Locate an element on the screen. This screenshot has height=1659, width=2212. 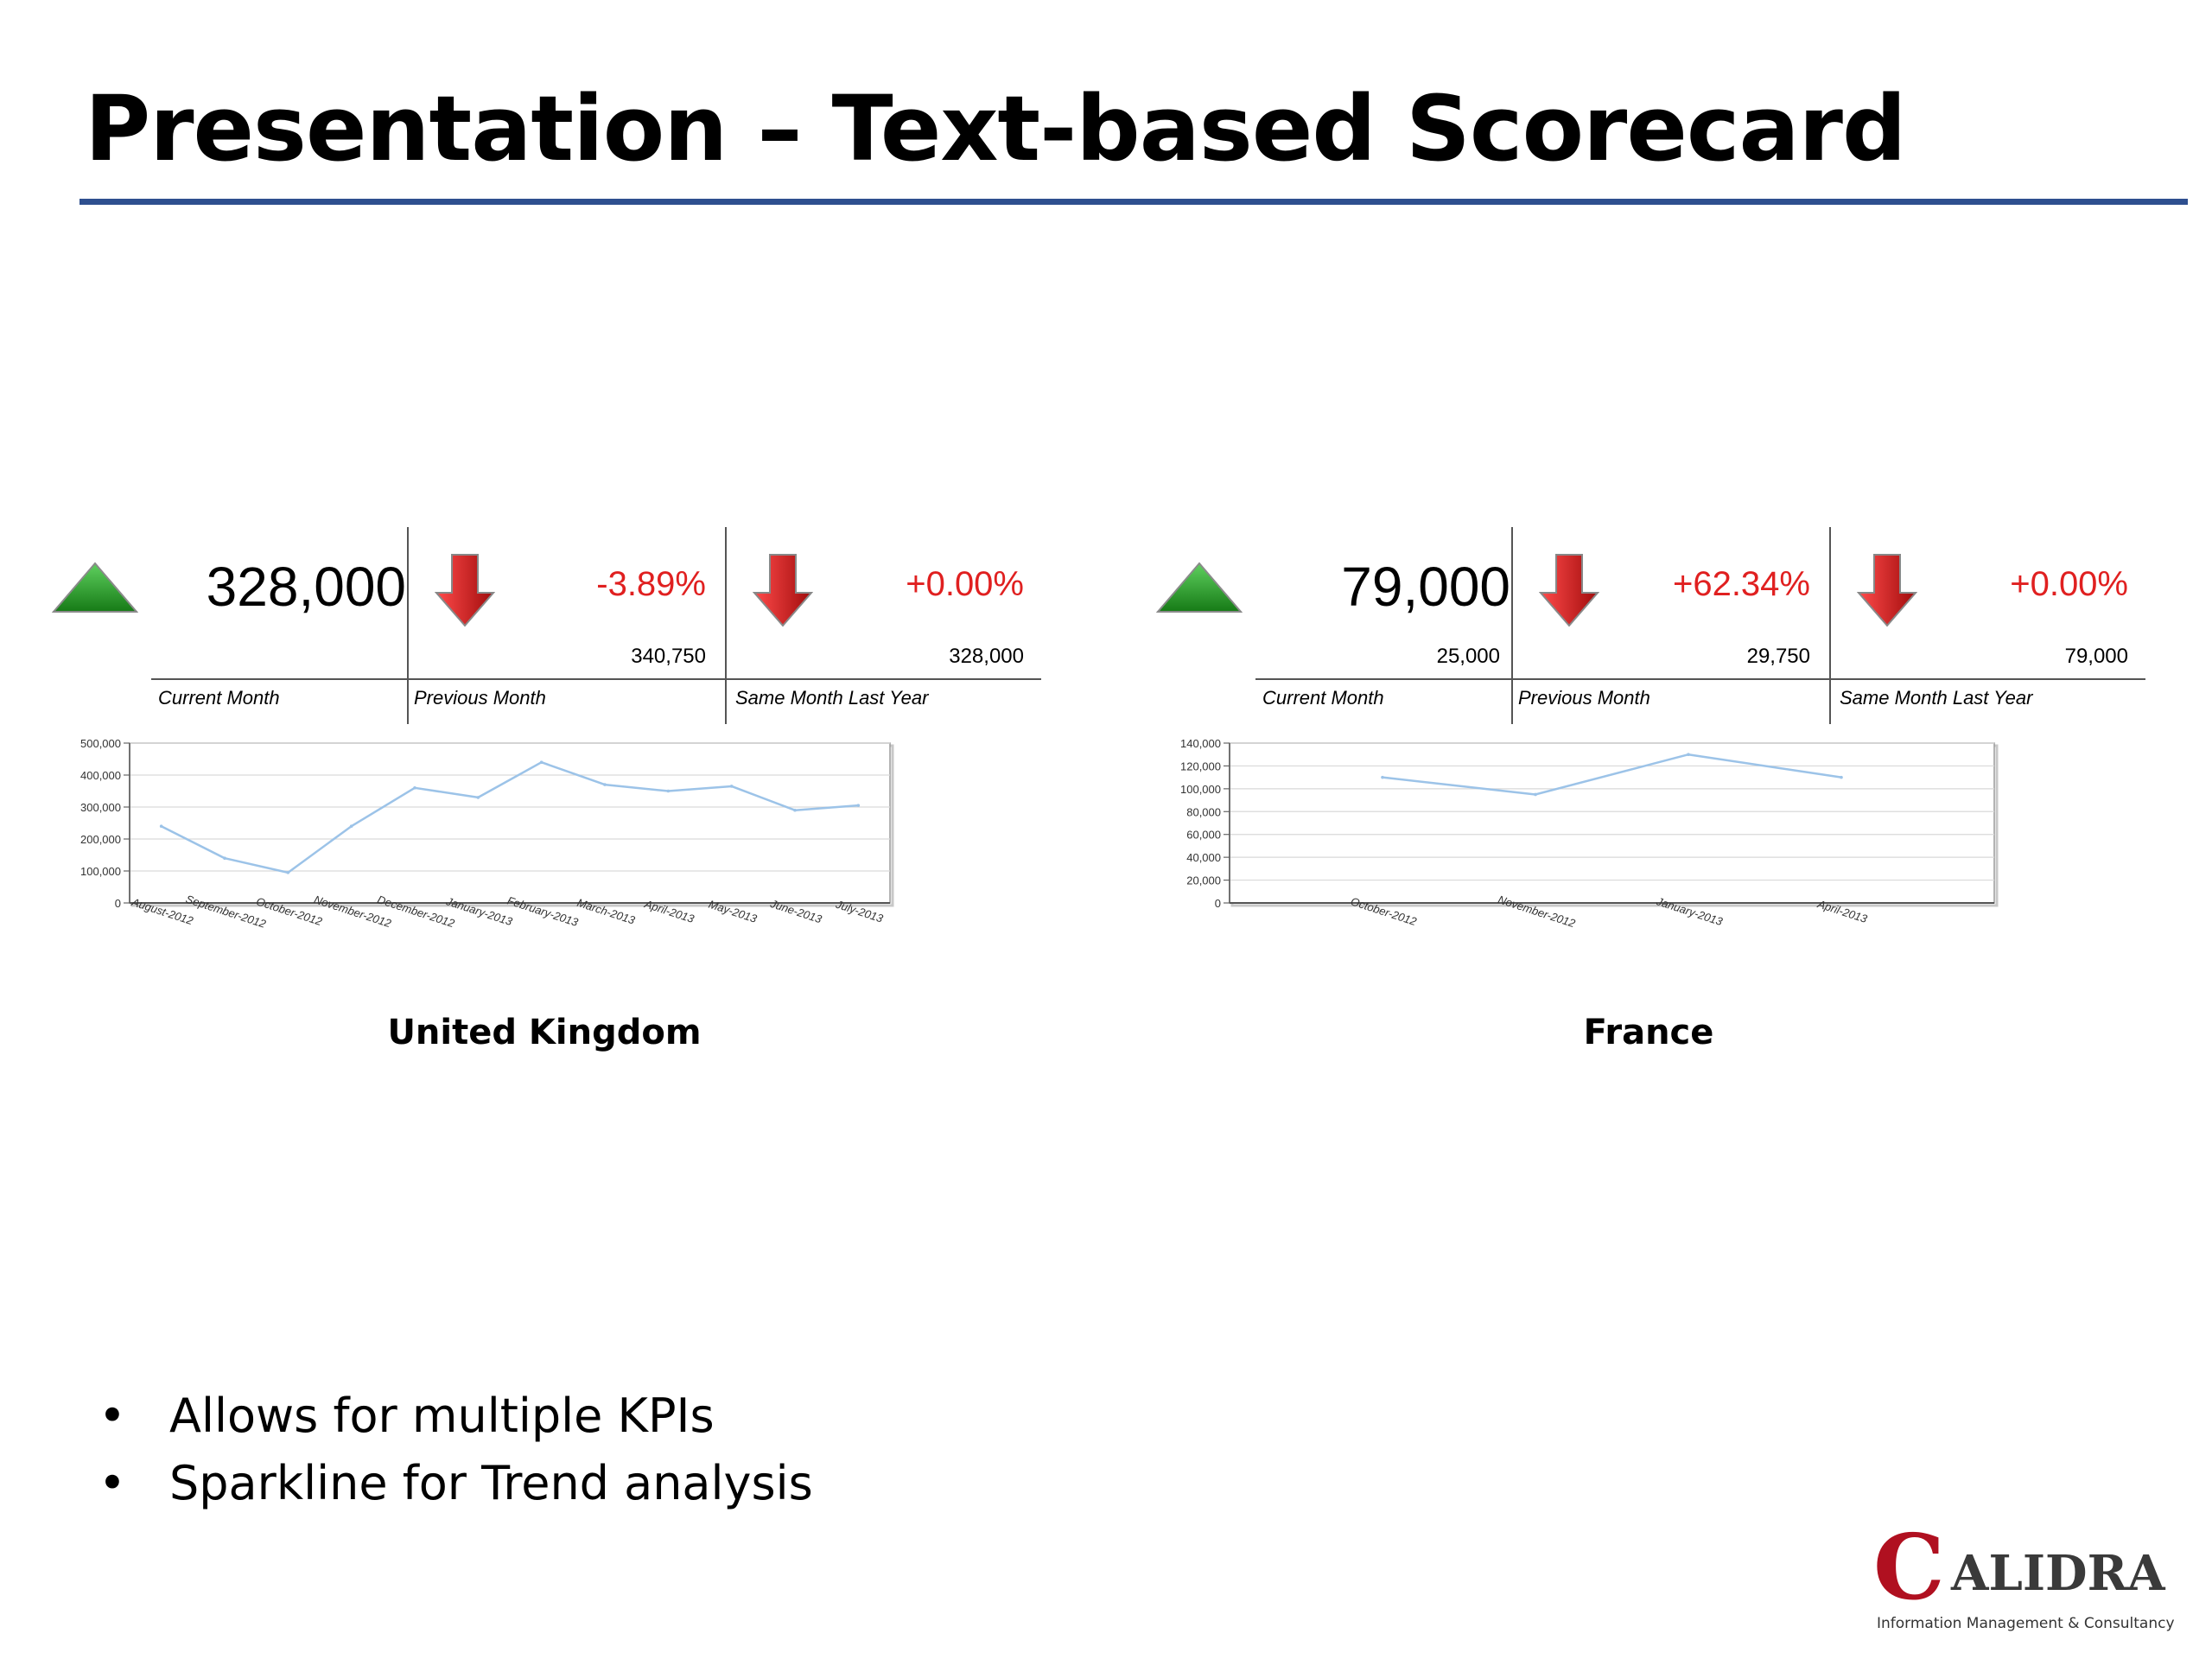
bullet-item: • Sparkline for Trend analysis is located at coordinates (454, 1483).